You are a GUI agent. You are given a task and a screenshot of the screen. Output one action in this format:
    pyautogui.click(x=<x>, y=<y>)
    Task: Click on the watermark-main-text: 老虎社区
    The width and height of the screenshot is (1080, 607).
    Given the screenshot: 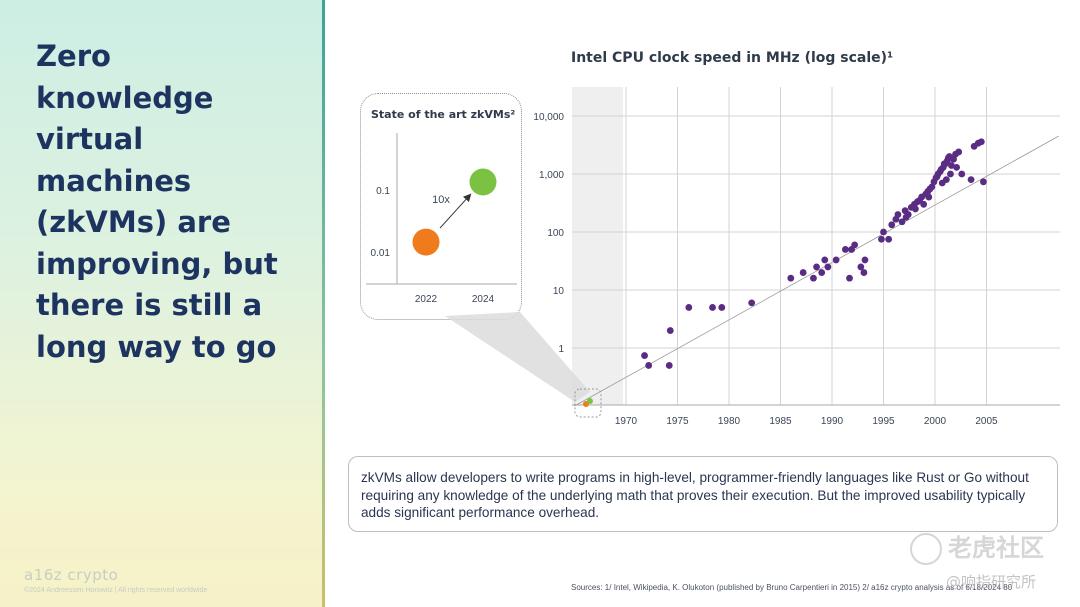 What is the action you would take?
    pyautogui.click(x=996, y=548)
    